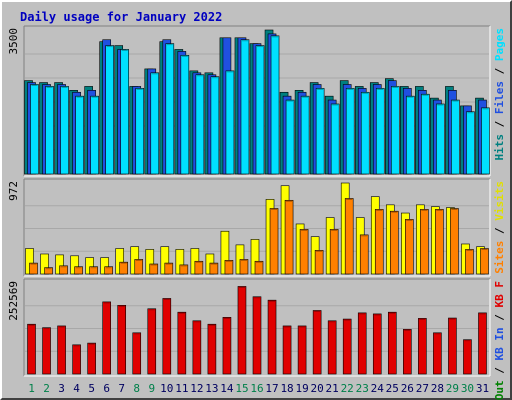 The width and height of the screenshot is (512, 400). What do you see at coordinates (499, 390) in the screenshot?
I see `legend-entry: KB Out` at bounding box center [499, 390].